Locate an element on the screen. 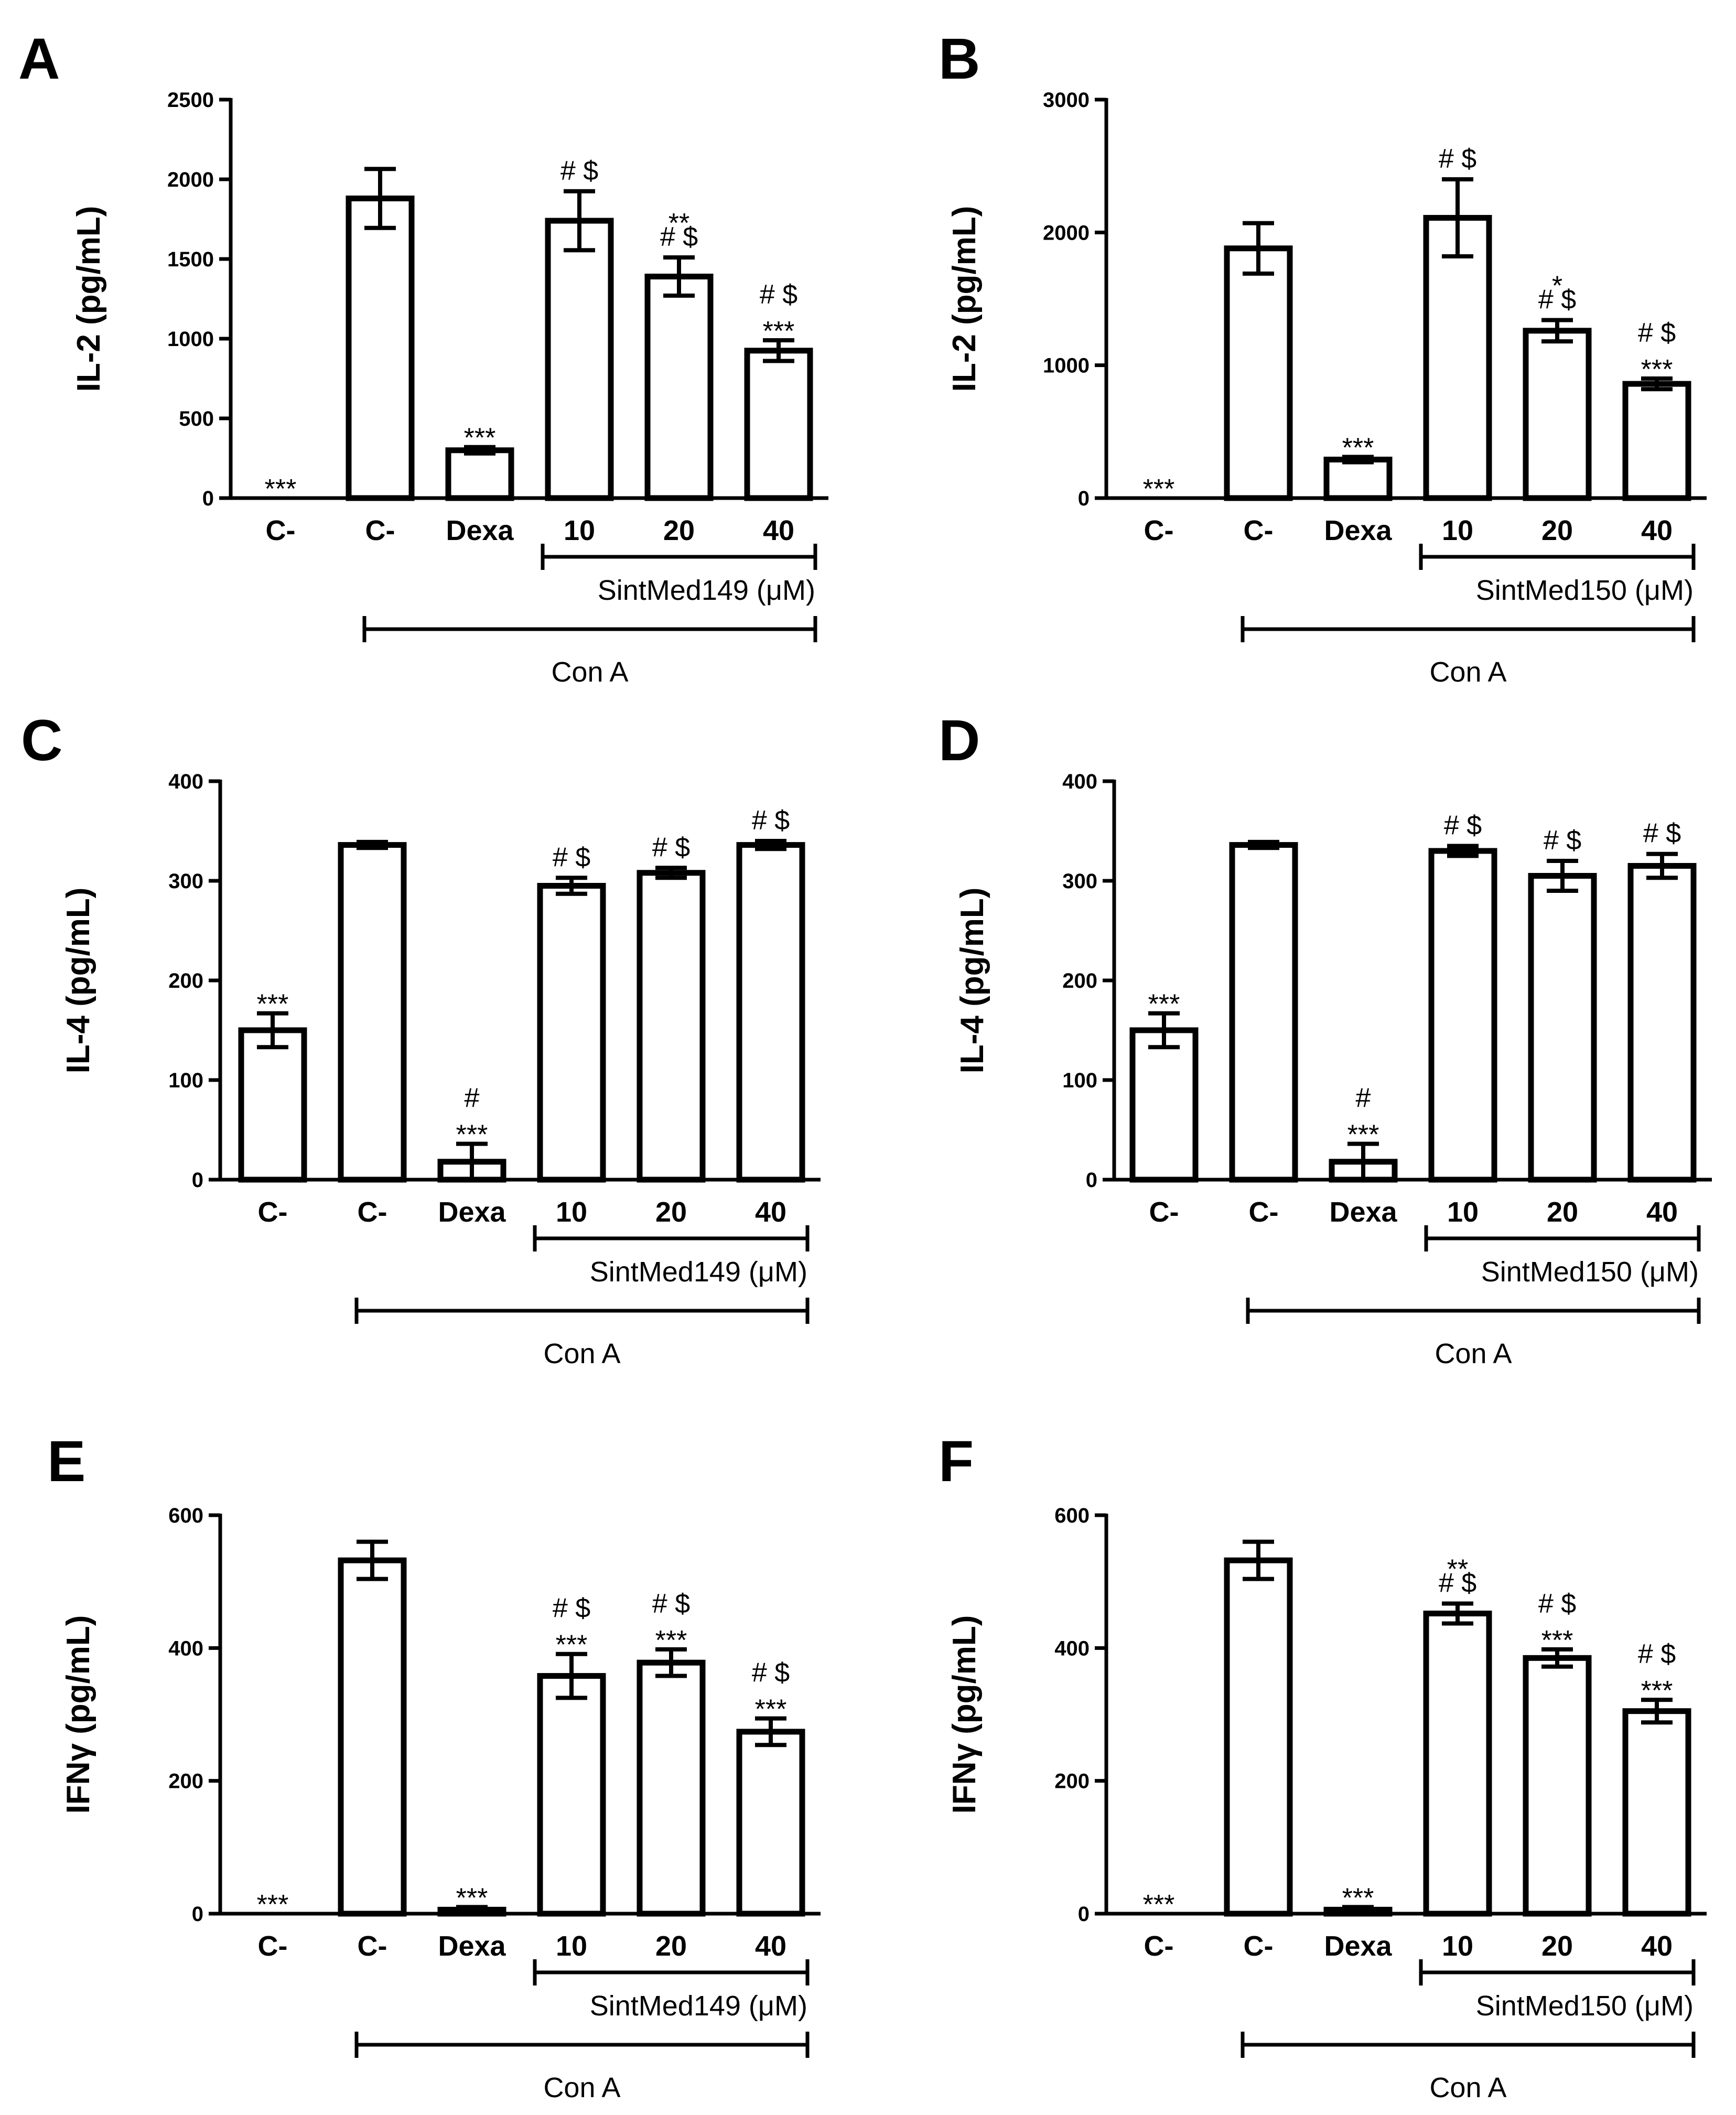 The width and height of the screenshot is (1736, 2115). panel-letter: A is located at coordinates (39, 59).